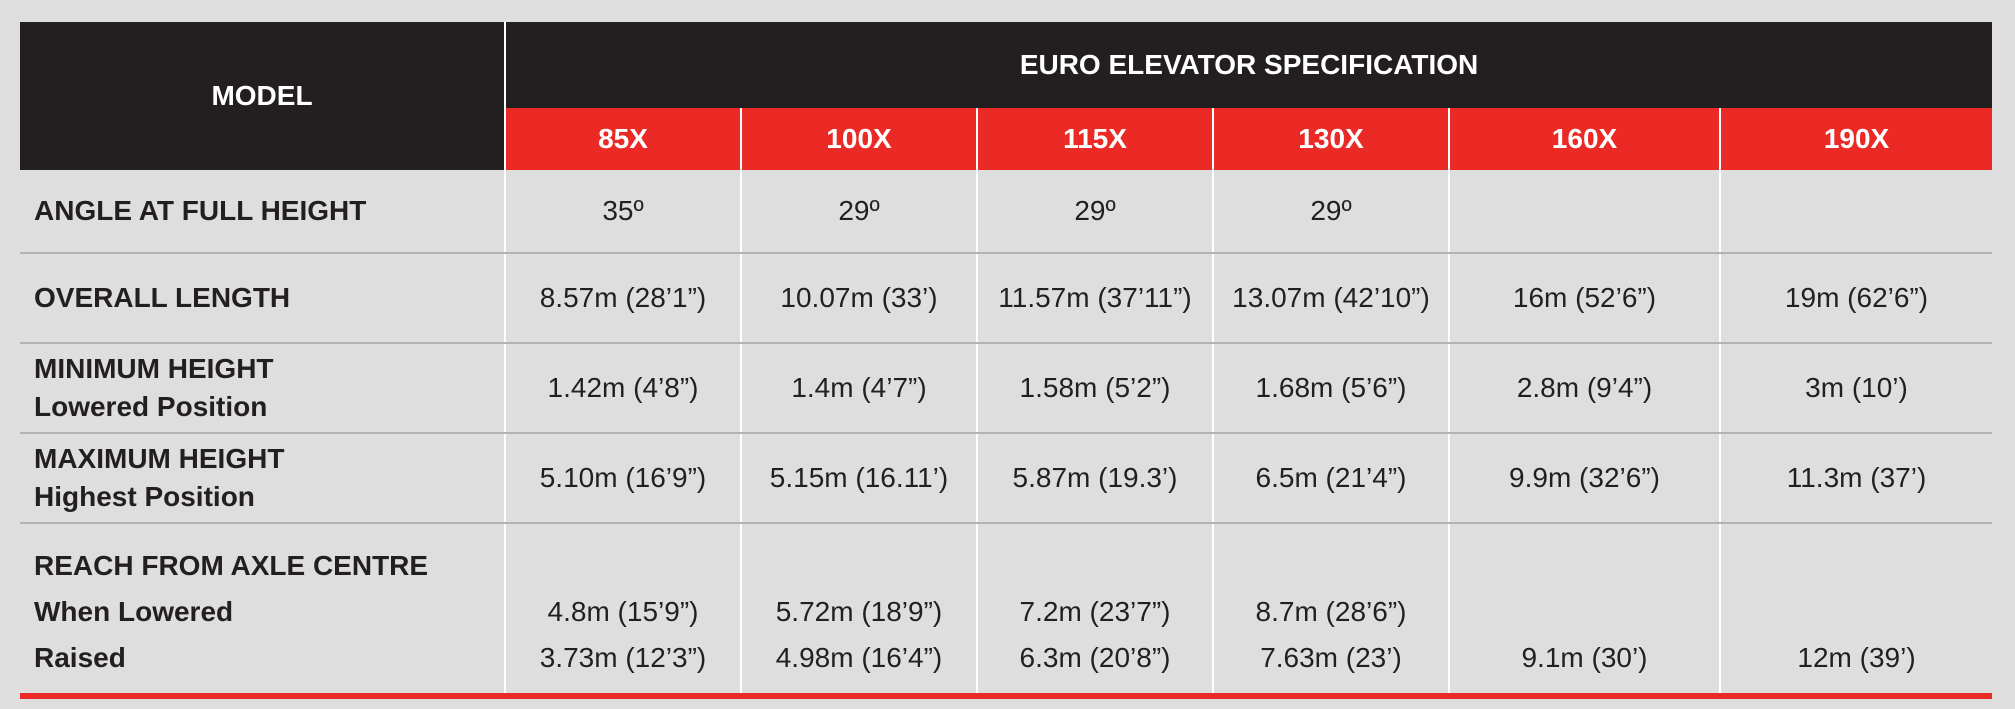 The width and height of the screenshot is (2015, 709). I want to click on reach-lowered-value: 8.7m (28’6”), so click(1331, 611).